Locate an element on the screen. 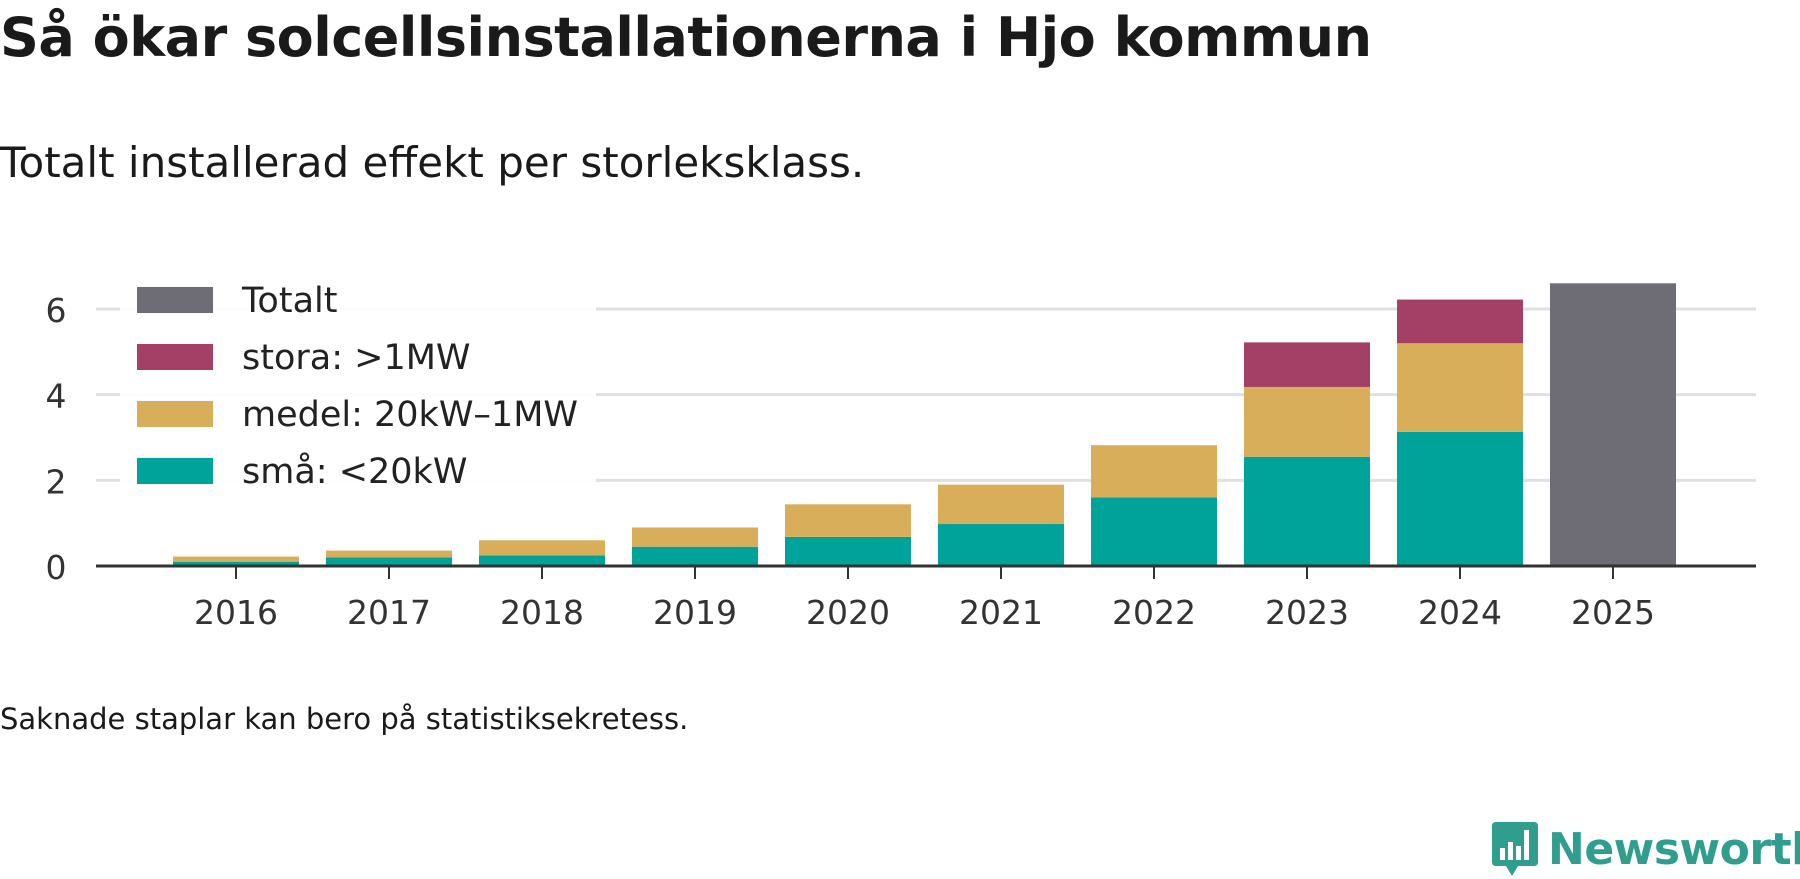  bar-sma-2024 is located at coordinates (1460, 498).